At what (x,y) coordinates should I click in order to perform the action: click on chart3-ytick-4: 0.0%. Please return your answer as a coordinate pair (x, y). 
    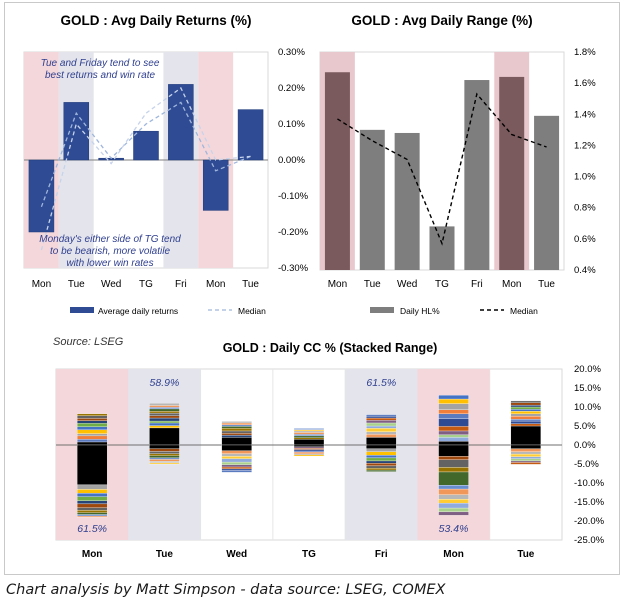
    Looking at the image, I should click on (585, 445).